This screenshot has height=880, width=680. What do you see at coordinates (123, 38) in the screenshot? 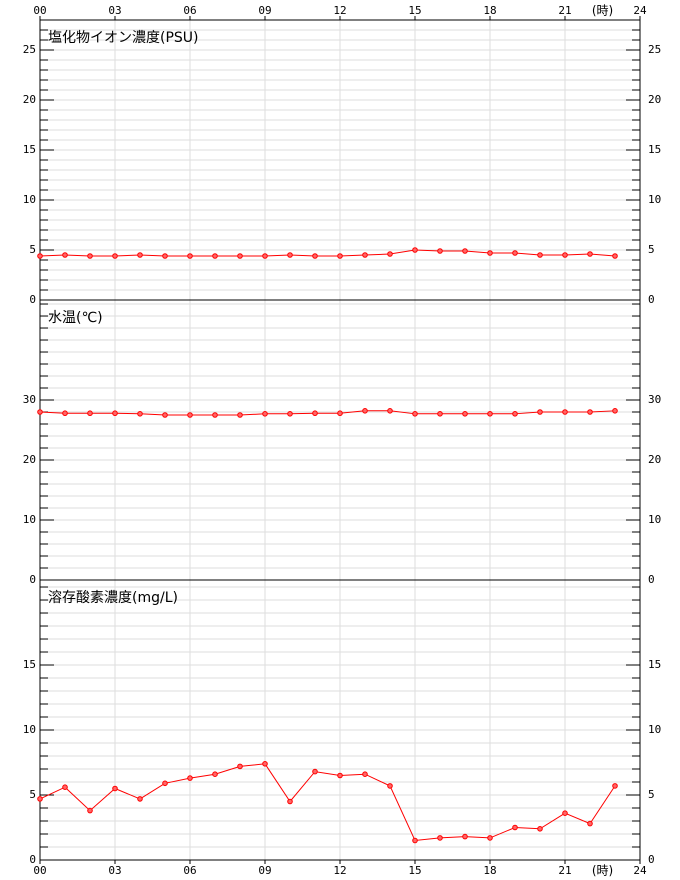
I see `panel-title: 塩化物イオン濃度(PSU)` at bounding box center [123, 38].